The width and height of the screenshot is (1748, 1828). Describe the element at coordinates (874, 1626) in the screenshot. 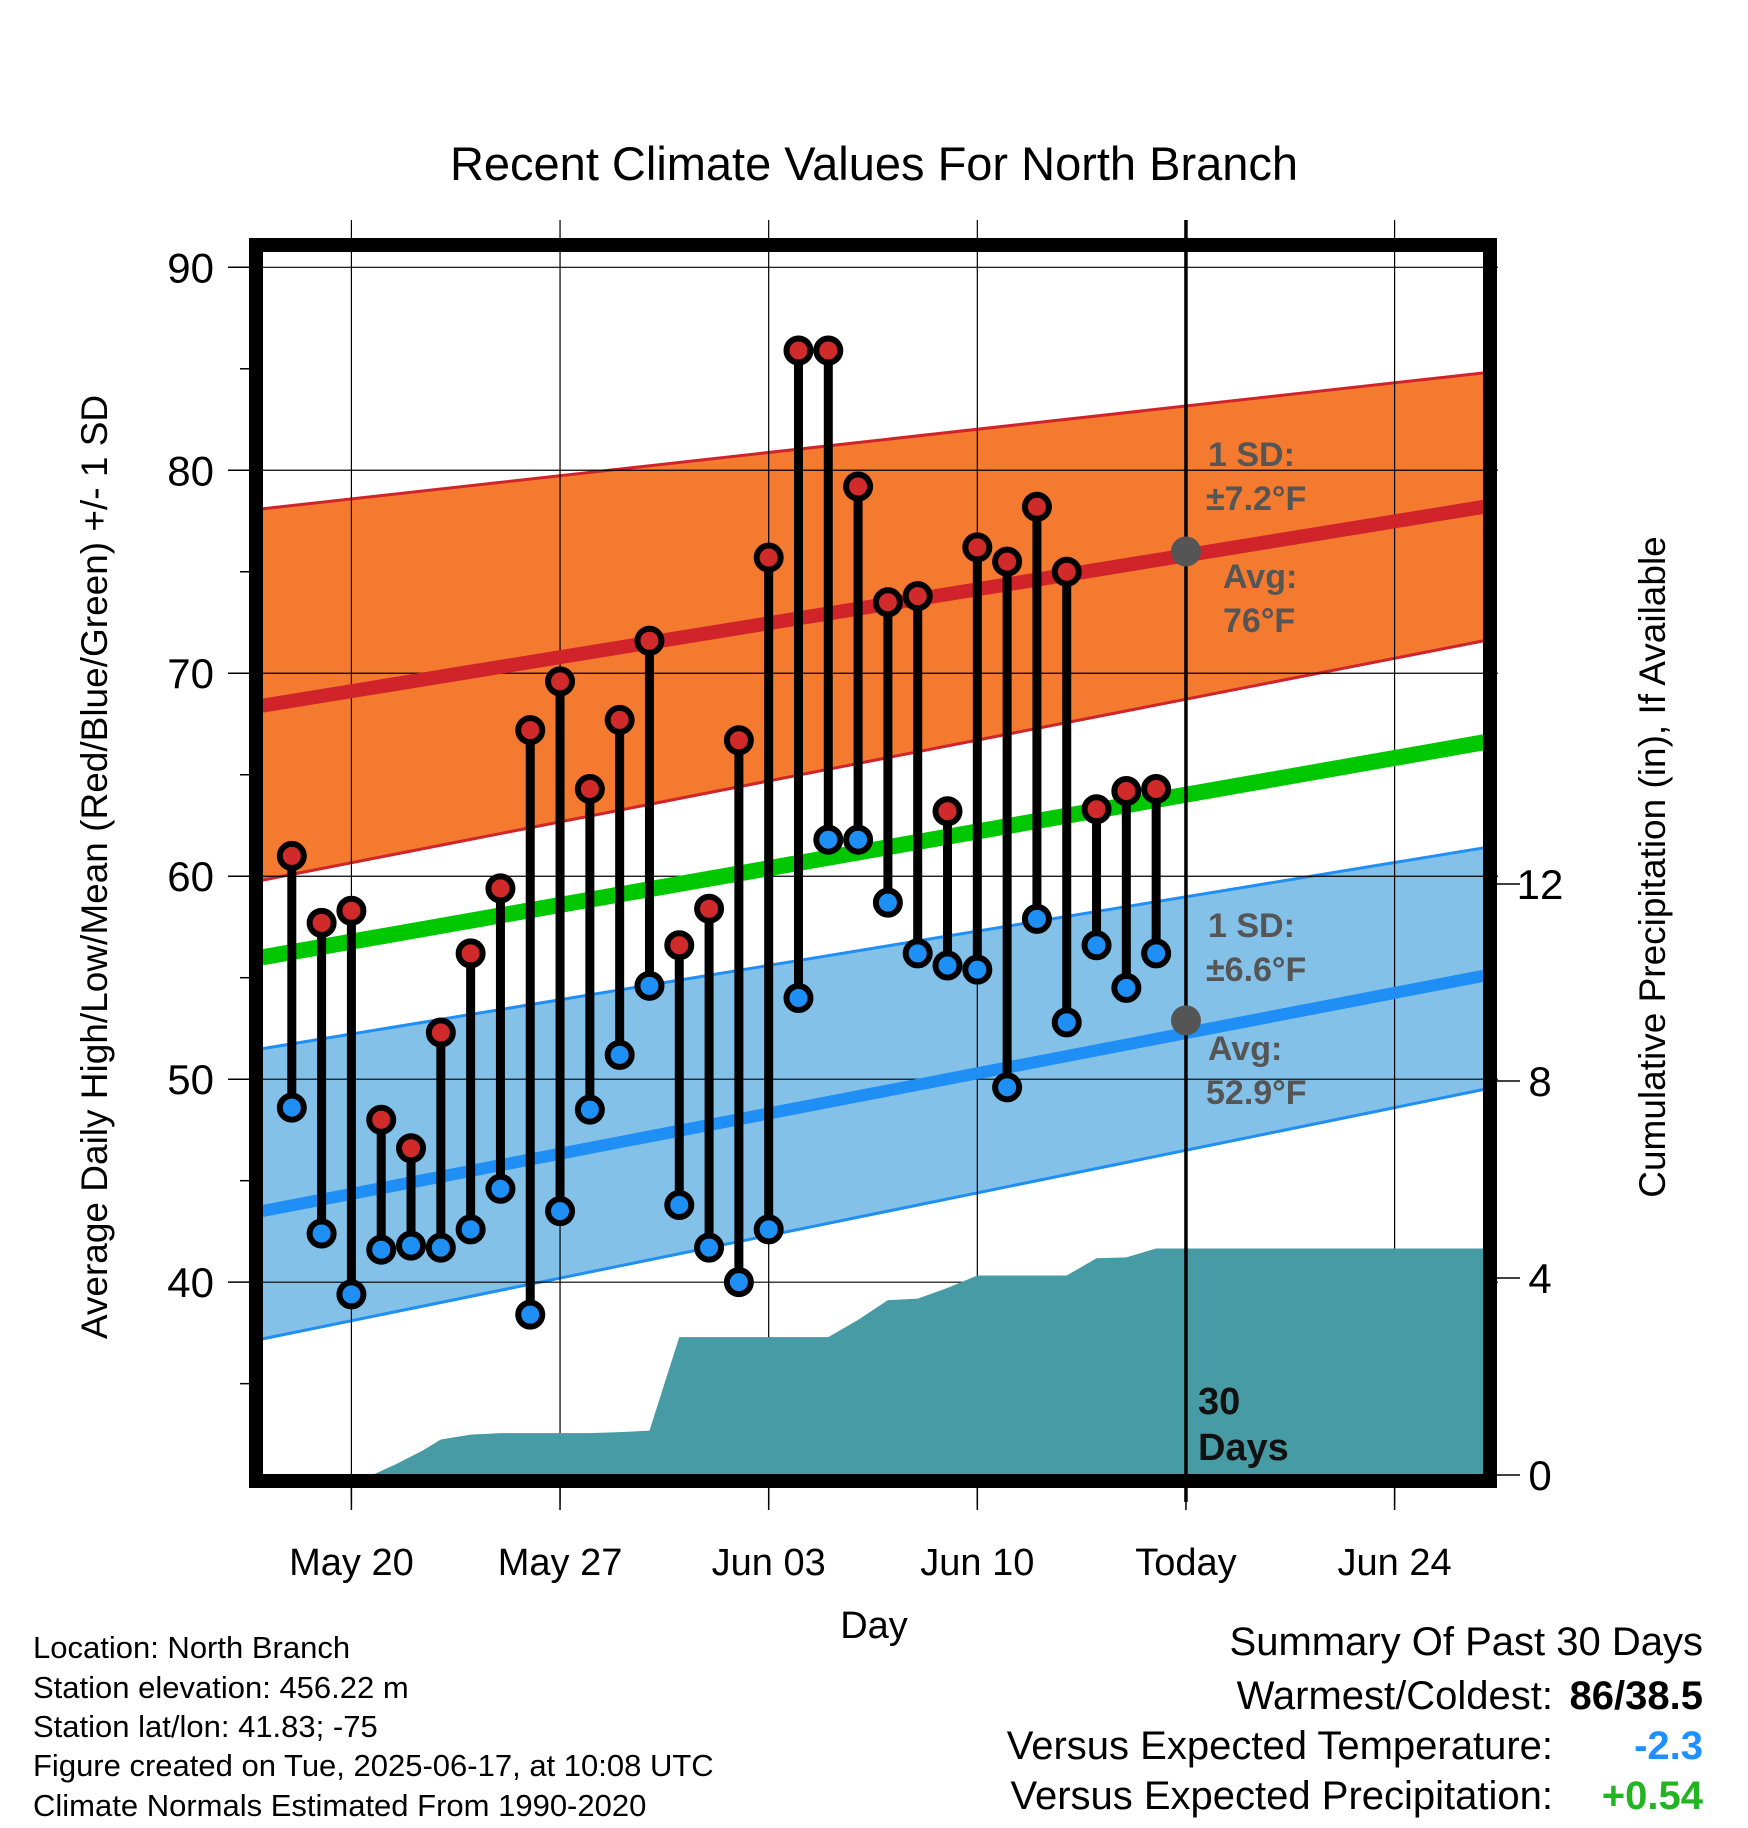

I see `x-axis-label: Day` at that location.